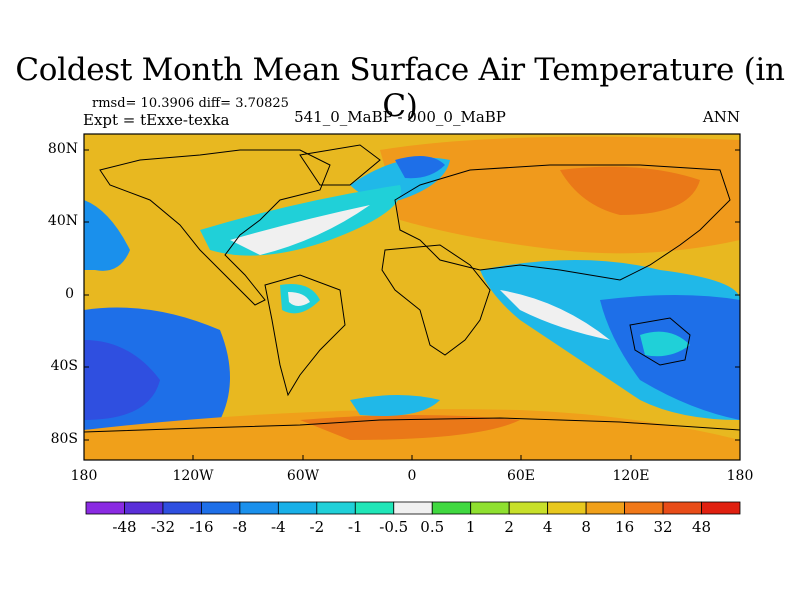 This screenshot has width=800, height=600. What do you see at coordinates (62, 221) in the screenshot?
I see `lat-label: 40N` at bounding box center [62, 221].